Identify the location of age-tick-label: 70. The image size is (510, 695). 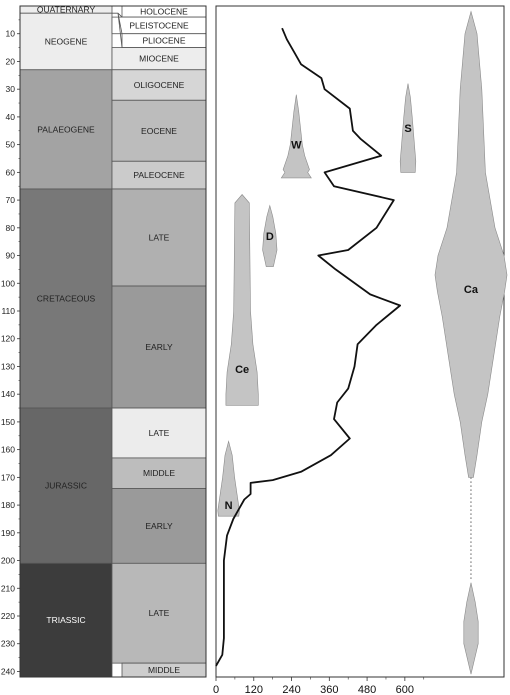
(11, 200).